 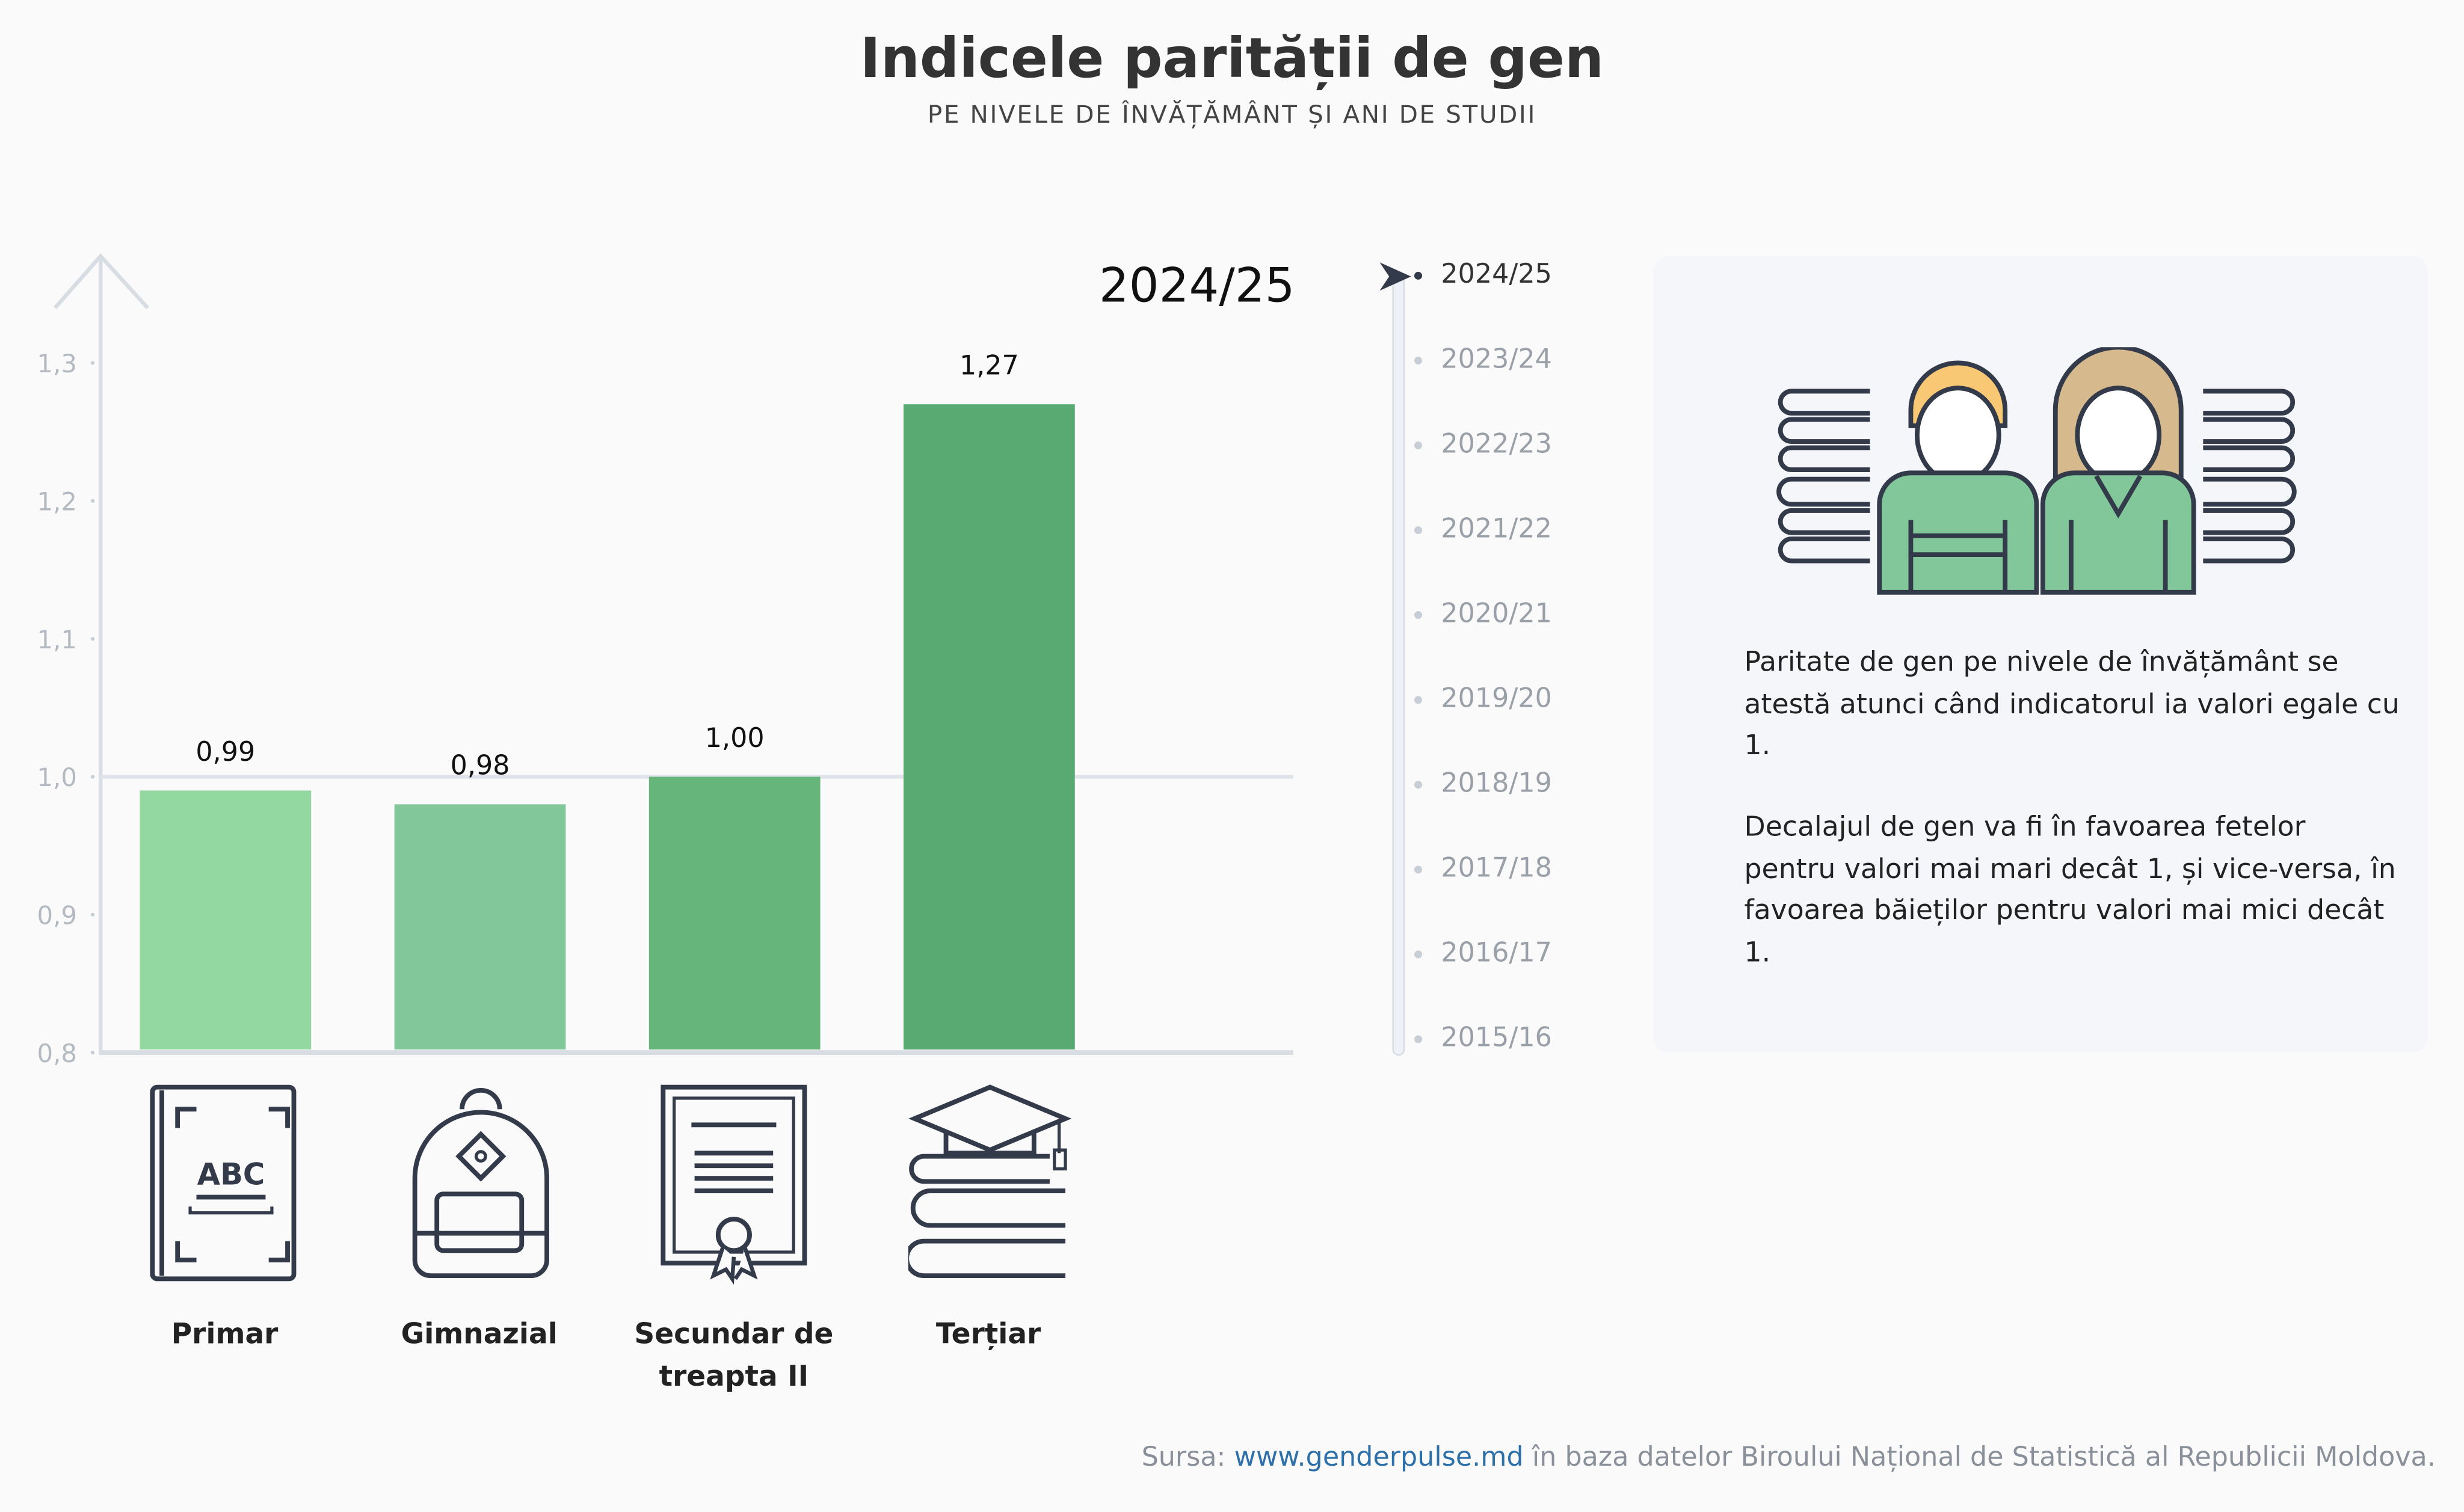 I want to click on source-link: www.genderpulse.md, so click(x=1379, y=1458).